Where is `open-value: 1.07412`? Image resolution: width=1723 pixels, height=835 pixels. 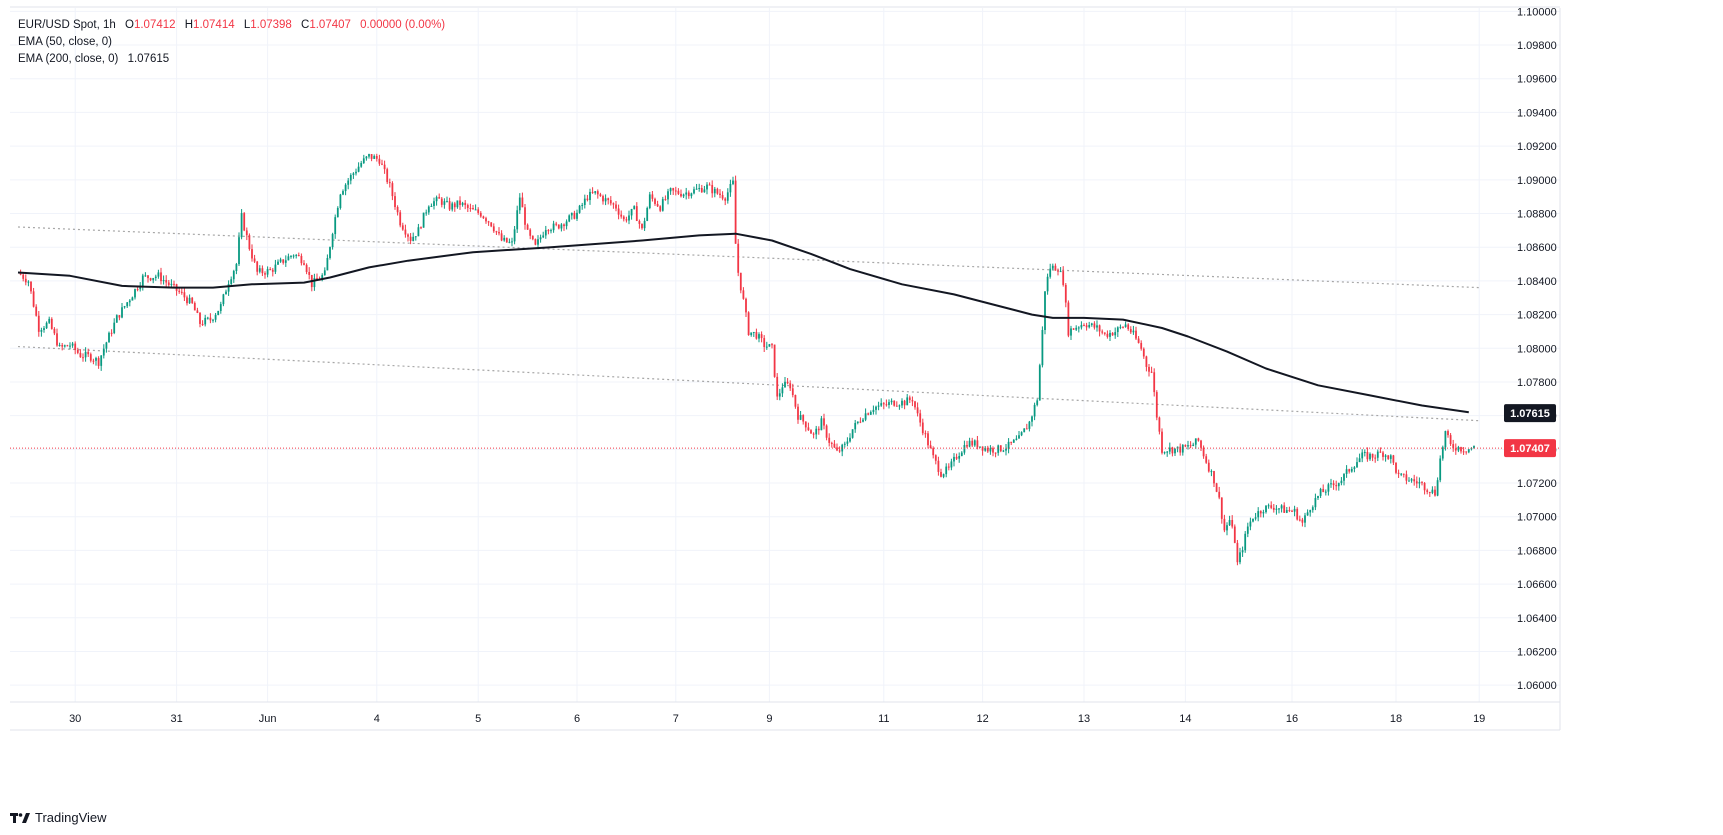
open-value: 1.07412 is located at coordinates (154, 25).